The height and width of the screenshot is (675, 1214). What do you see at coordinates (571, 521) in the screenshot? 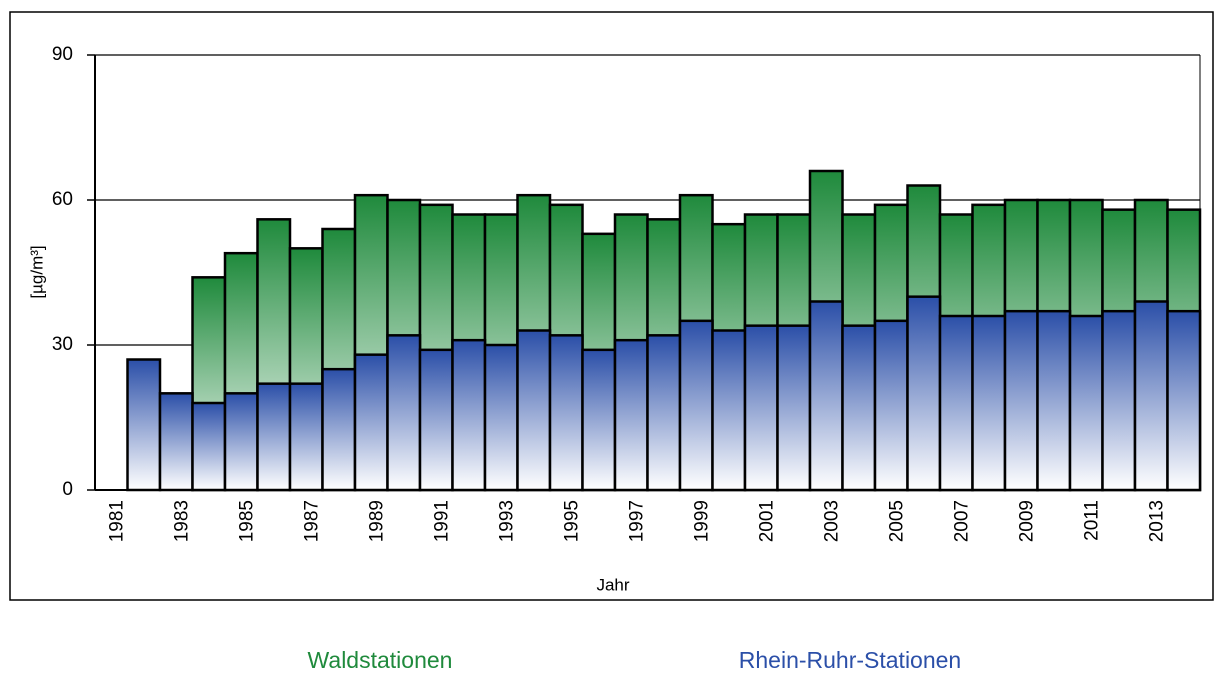
I see `x-tick-label: 1995` at bounding box center [571, 521].